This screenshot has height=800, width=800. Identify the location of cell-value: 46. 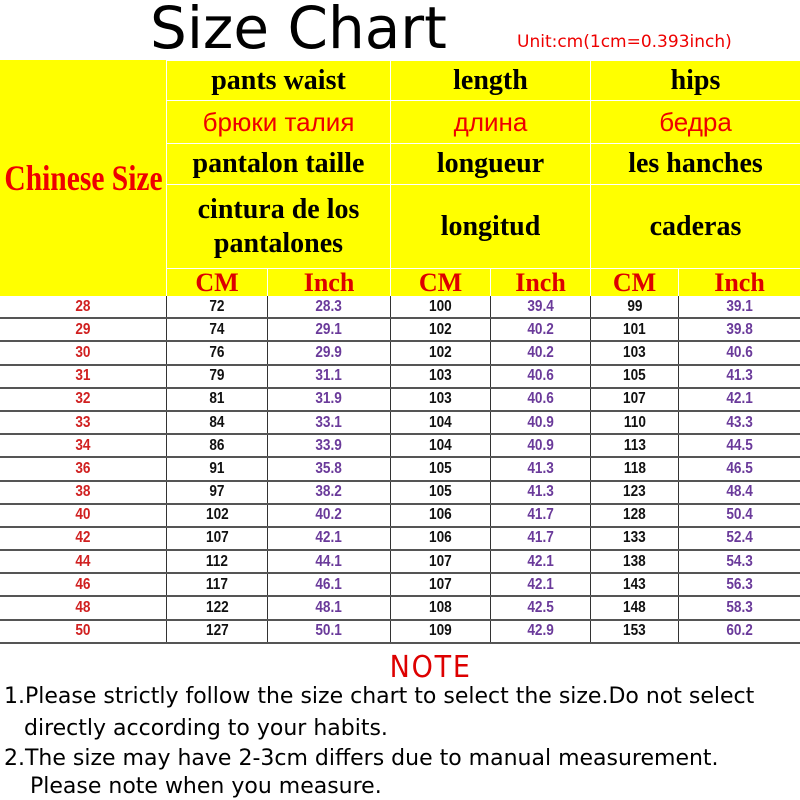
(83, 584).